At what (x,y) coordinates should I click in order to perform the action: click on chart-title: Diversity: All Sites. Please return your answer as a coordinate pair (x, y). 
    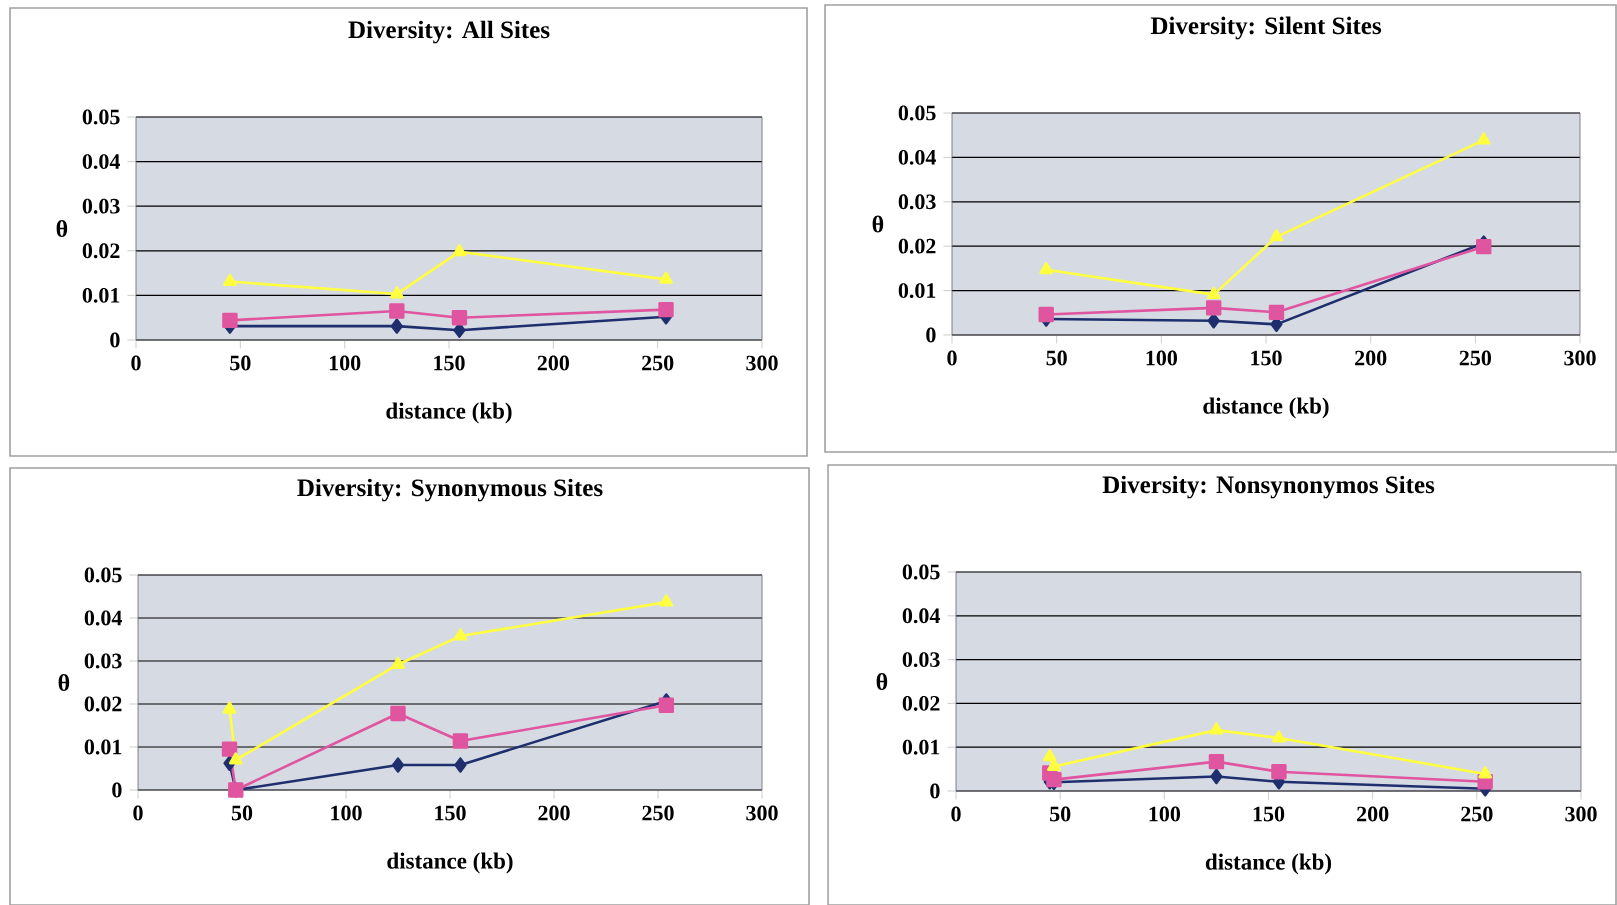
    Looking at the image, I should click on (449, 32).